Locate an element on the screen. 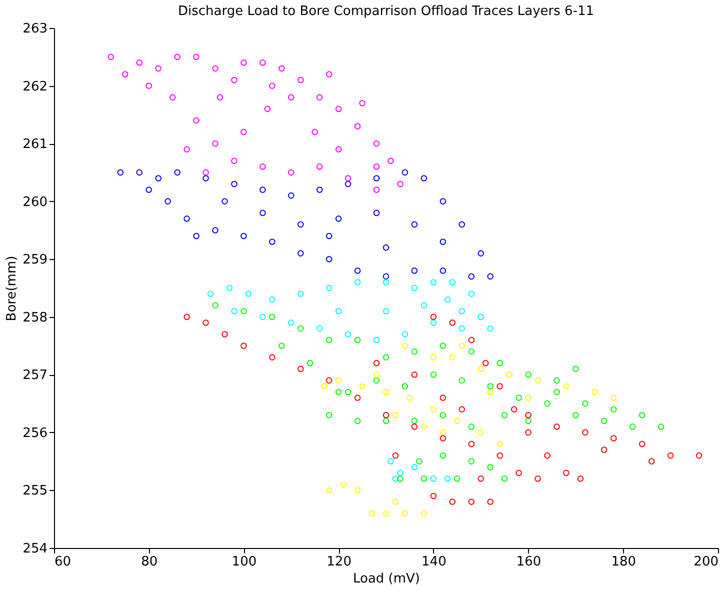  y-tick-label: 256 is located at coordinates (35, 433).